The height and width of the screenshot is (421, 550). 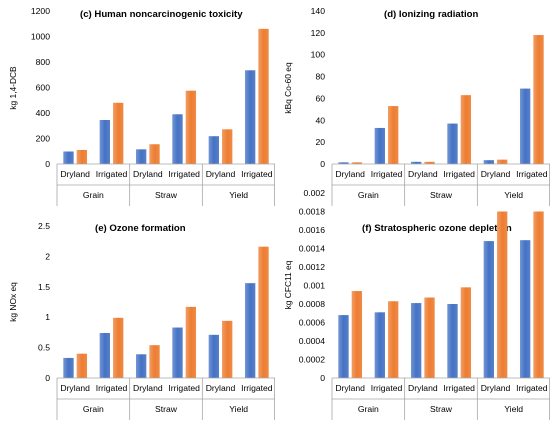 What do you see at coordinates (44, 287) in the screenshot?
I see `y-tick-label: 1.5` at bounding box center [44, 287].